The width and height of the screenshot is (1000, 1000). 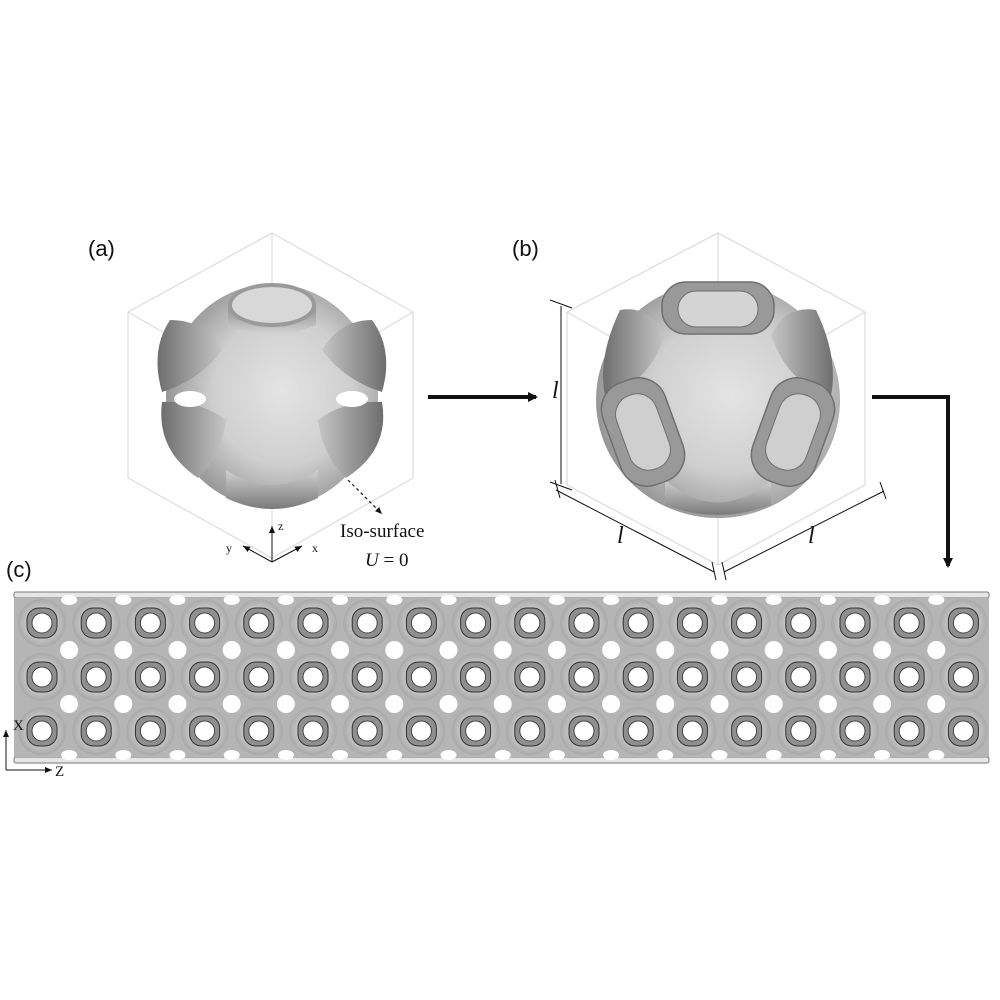 What do you see at coordinates (365, 497) in the screenshot?
I see `iso-surface-pointer` at bounding box center [365, 497].